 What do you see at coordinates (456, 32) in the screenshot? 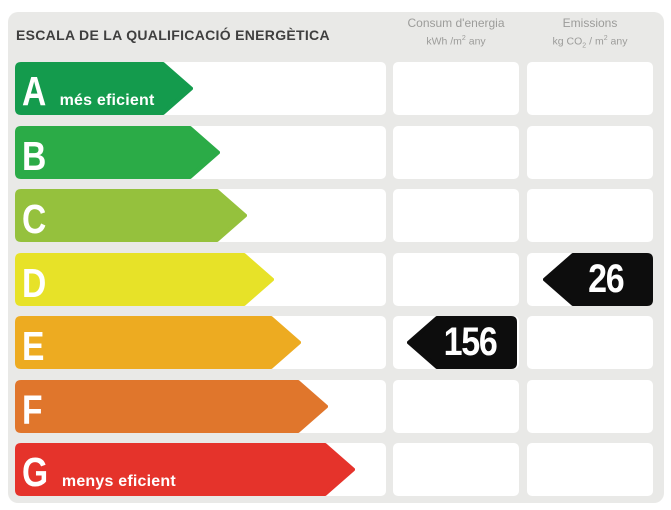
I see `consum-column-header: Consum d'energia kWh /m2 any` at bounding box center [456, 32].